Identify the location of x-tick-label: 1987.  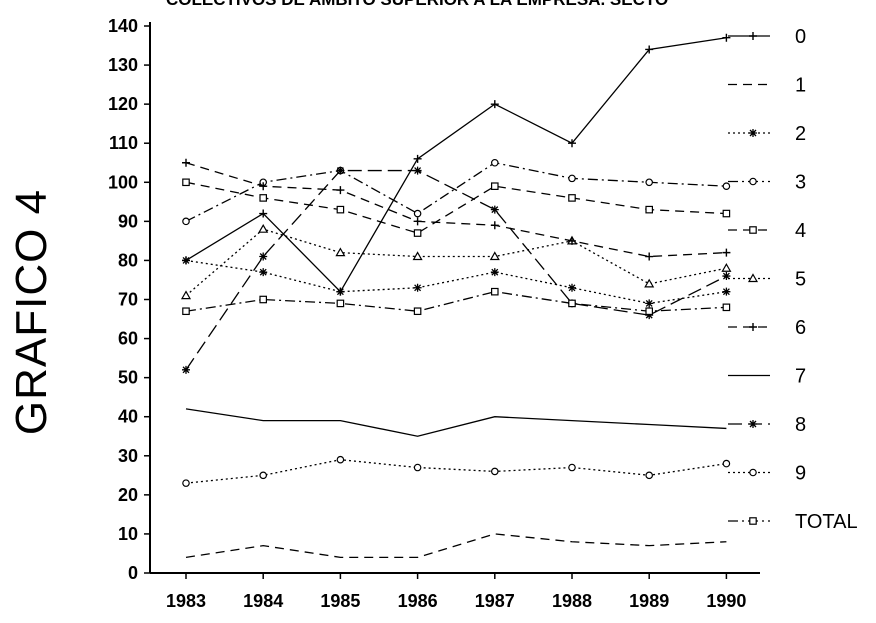
(495, 601).